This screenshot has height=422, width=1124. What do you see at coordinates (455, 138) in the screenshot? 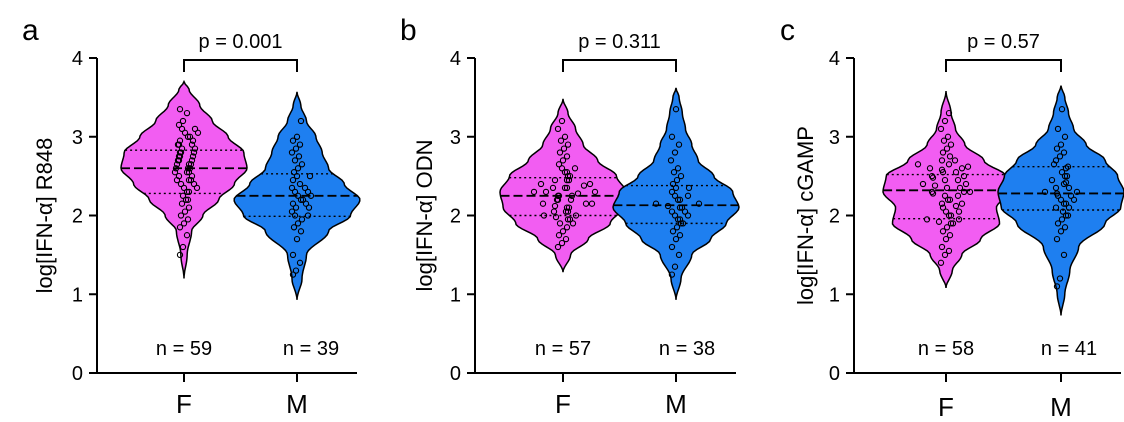
I see `y-tick-label: 3` at bounding box center [455, 138].